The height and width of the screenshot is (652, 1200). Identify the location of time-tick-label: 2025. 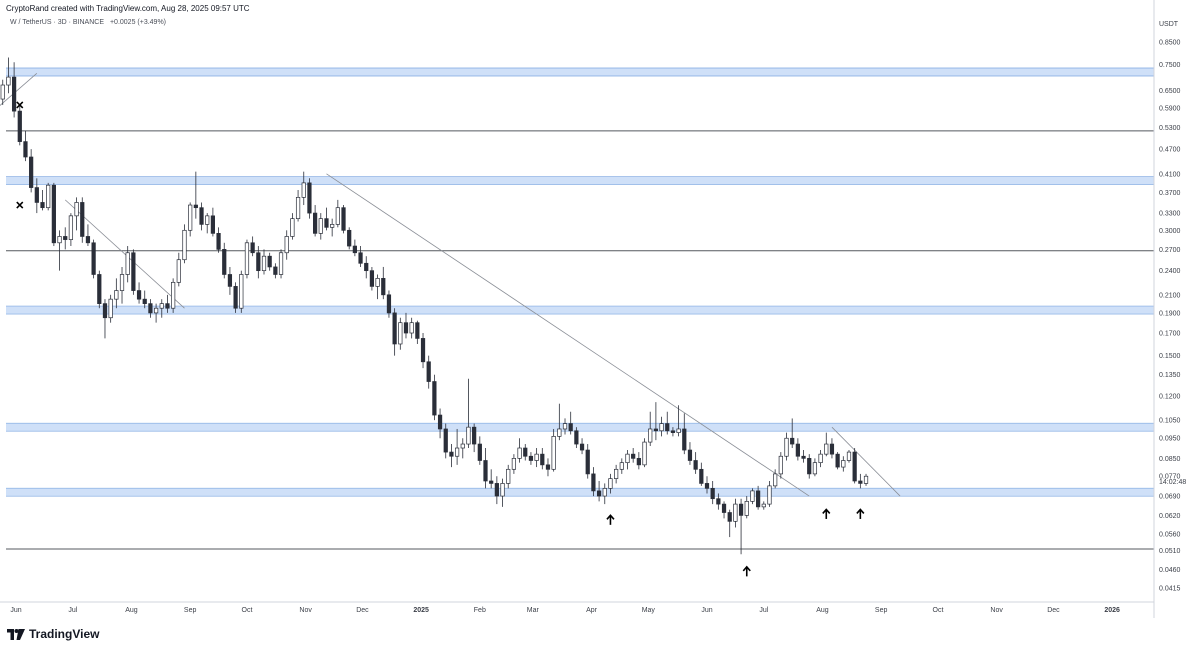
(421, 610).